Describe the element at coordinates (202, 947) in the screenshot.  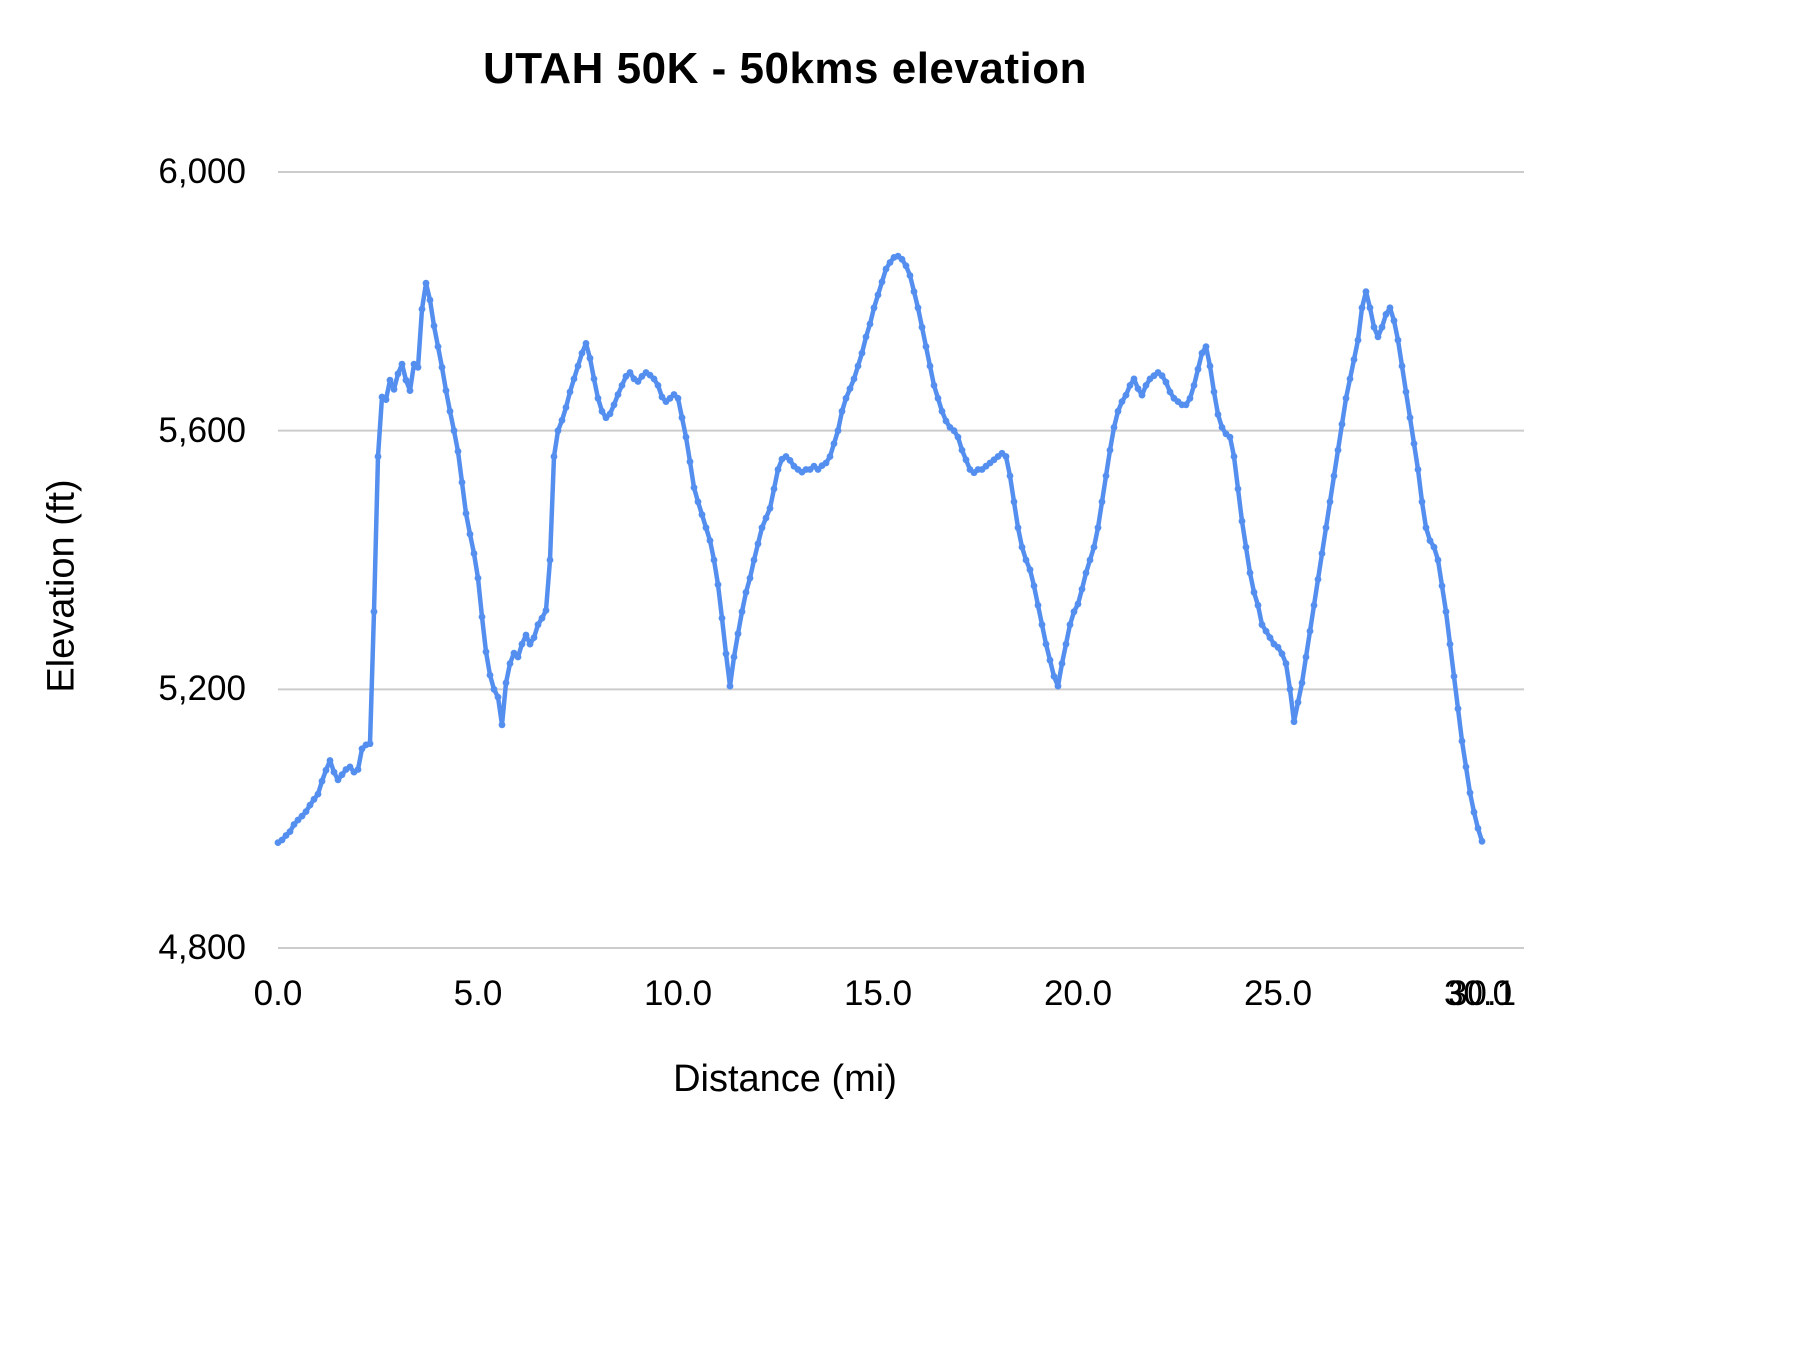
I see `y-tick-label: 4,800` at that location.